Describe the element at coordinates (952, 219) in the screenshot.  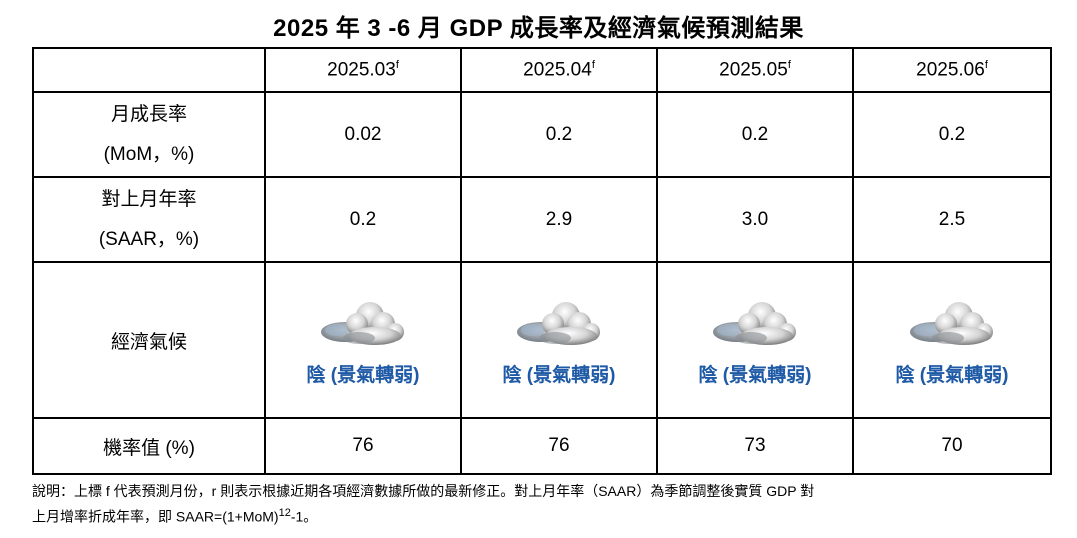
I see `saar-value-4: 2.5` at that location.